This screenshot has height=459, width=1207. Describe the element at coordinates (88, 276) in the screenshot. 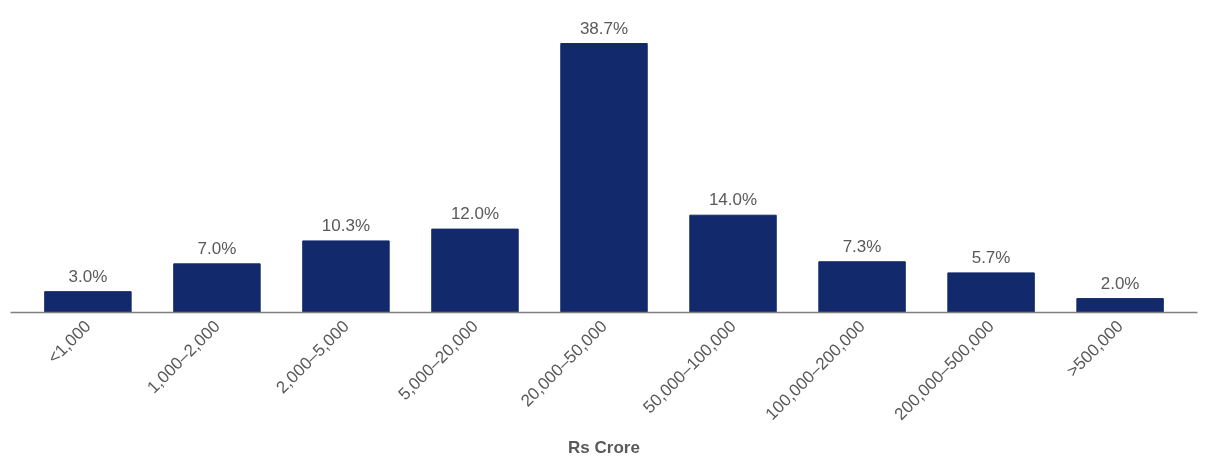

I see `data-label: 3.0%` at that location.